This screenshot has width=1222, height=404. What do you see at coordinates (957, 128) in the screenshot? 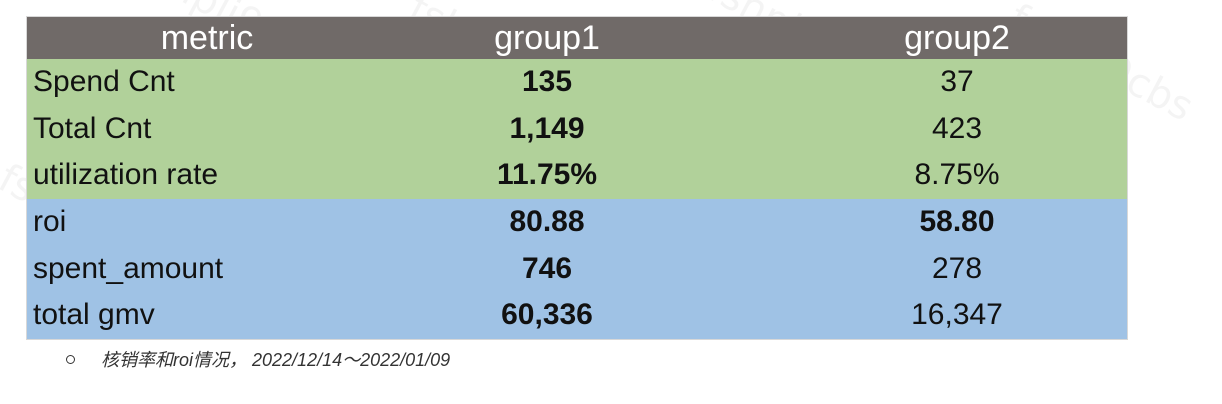
I see `group2-cell: 423` at bounding box center [957, 128].